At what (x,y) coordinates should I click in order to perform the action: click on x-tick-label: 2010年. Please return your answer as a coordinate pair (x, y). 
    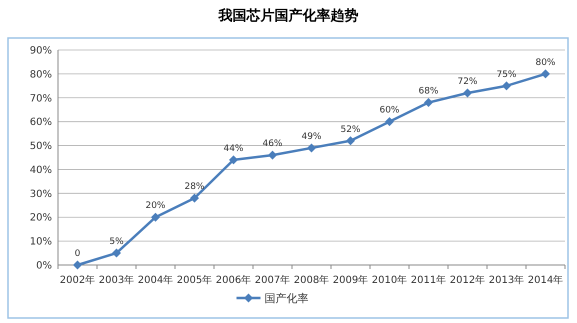
    Looking at the image, I should click on (390, 280).